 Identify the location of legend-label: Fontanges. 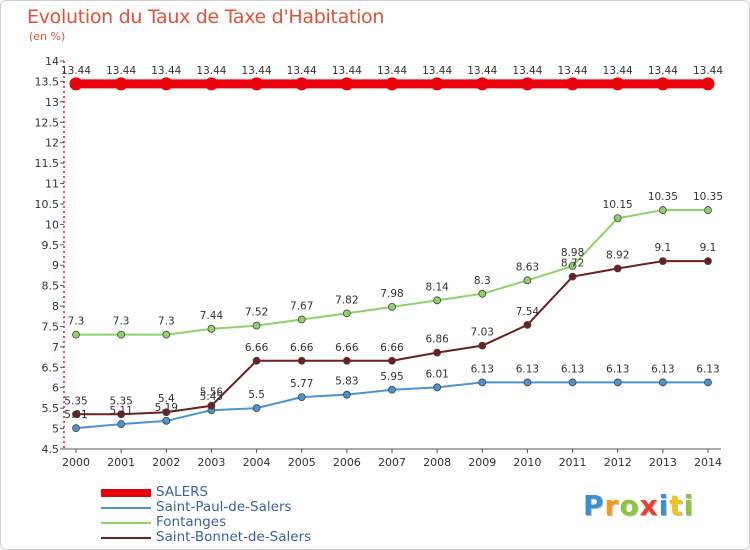
(191, 522).